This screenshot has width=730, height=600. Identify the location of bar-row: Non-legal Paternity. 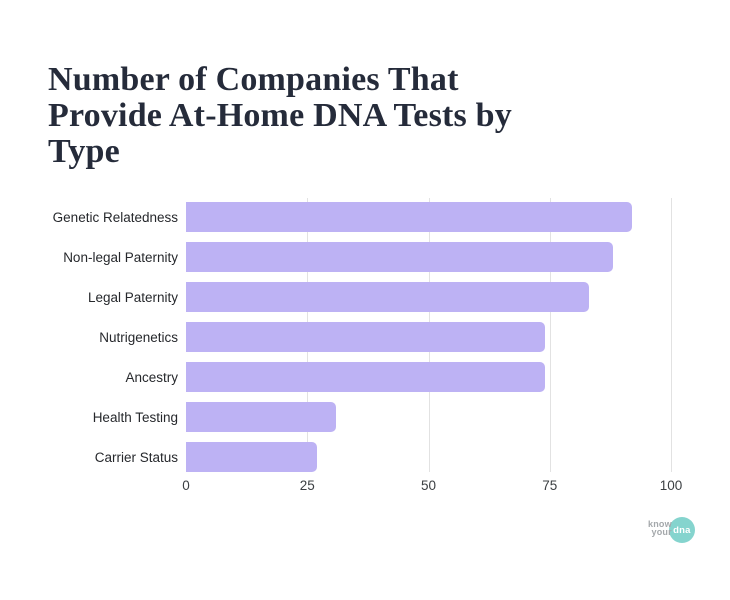
(373, 257).